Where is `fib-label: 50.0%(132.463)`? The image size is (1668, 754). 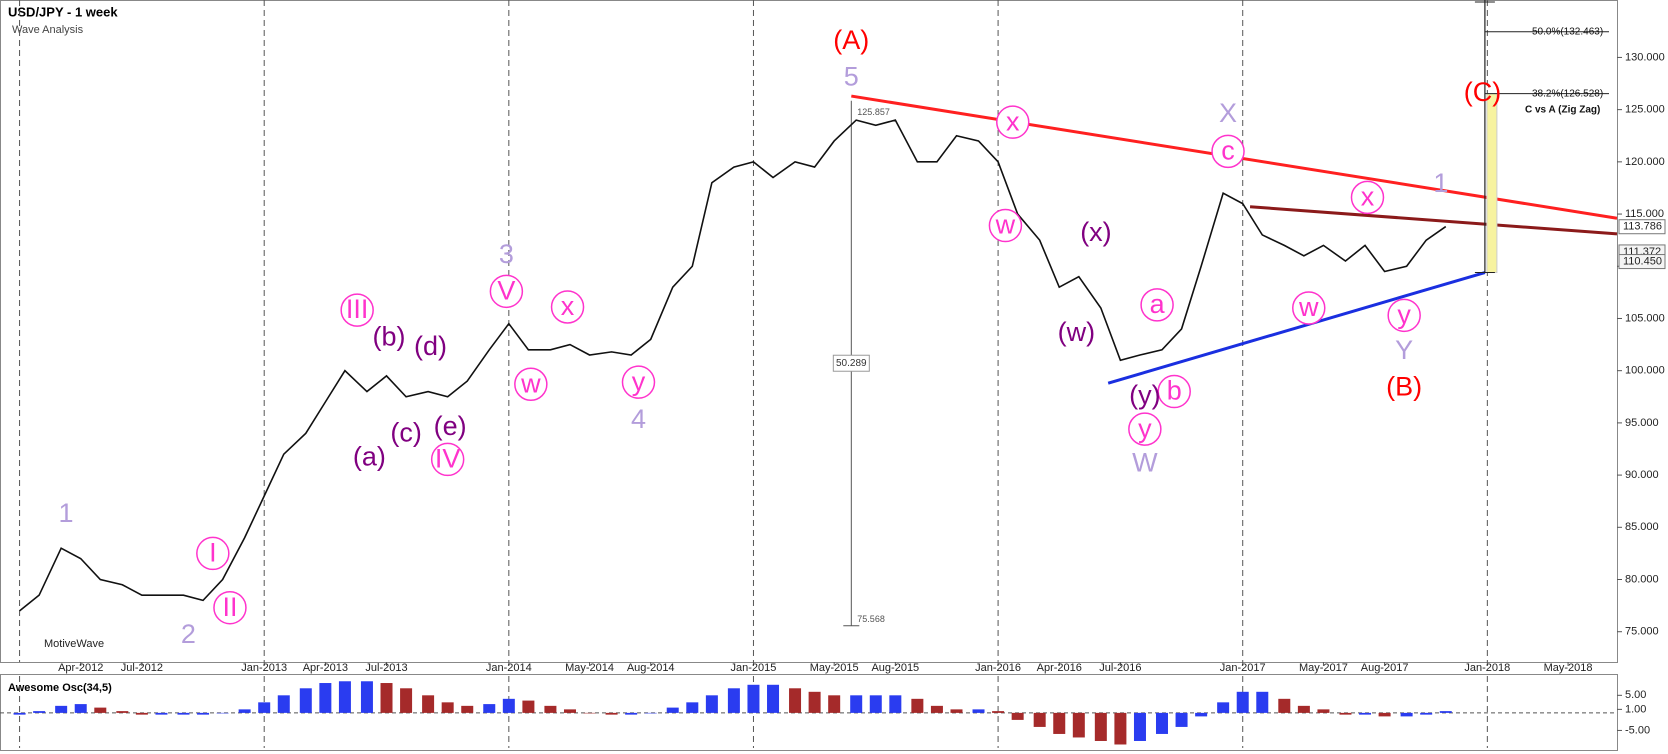
fib-label: 50.0%(132.463) is located at coordinates (1567, 31).